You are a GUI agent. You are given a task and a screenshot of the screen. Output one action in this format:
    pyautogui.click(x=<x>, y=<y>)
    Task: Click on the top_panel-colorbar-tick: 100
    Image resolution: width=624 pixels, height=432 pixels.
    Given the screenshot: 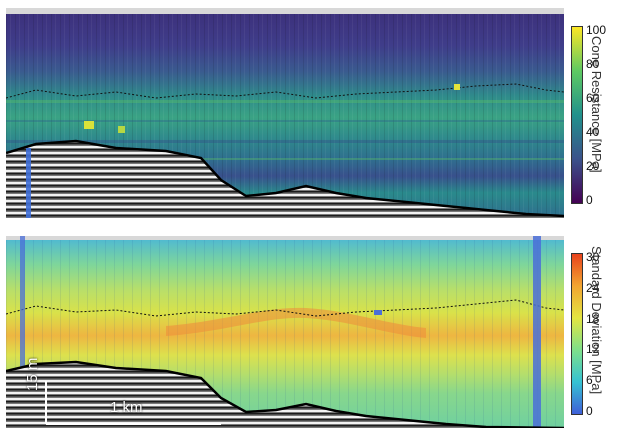 What is the action you would take?
    pyautogui.click(x=596, y=30)
    